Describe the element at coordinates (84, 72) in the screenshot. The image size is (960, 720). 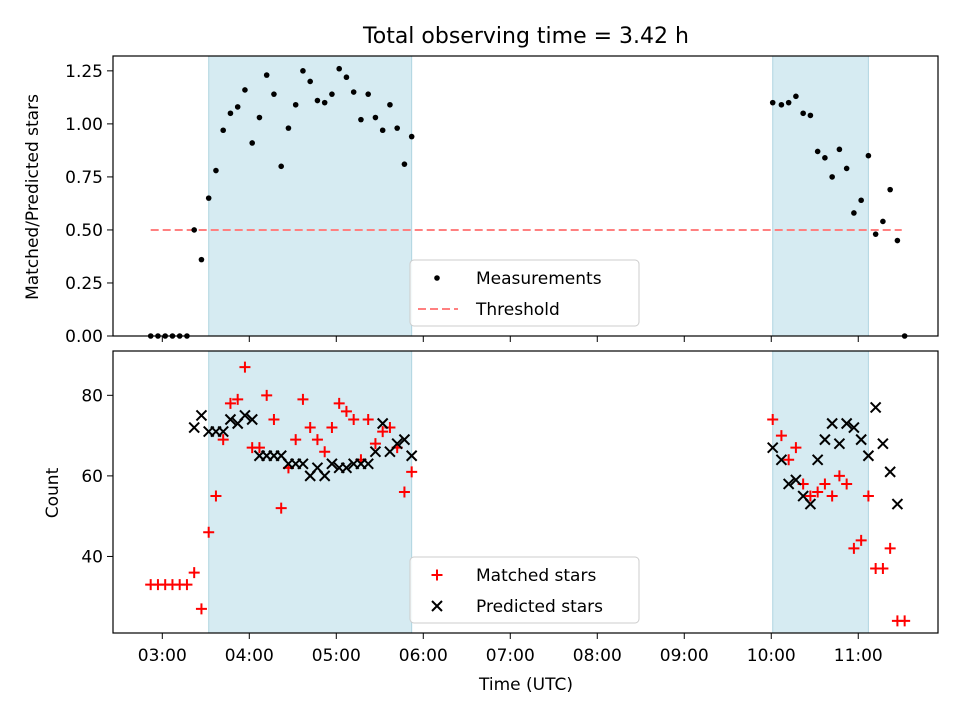
I see `top-y-tick-label-5: 1.25` at that location.